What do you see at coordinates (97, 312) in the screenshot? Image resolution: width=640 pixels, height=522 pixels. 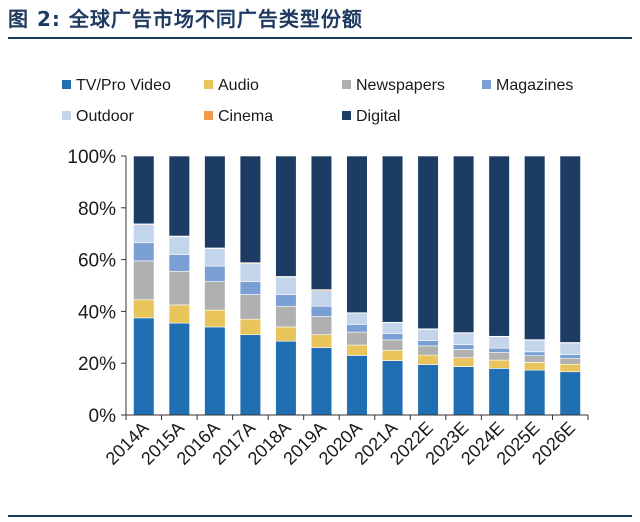 I see `y-tick-label: 40%` at bounding box center [97, 312].